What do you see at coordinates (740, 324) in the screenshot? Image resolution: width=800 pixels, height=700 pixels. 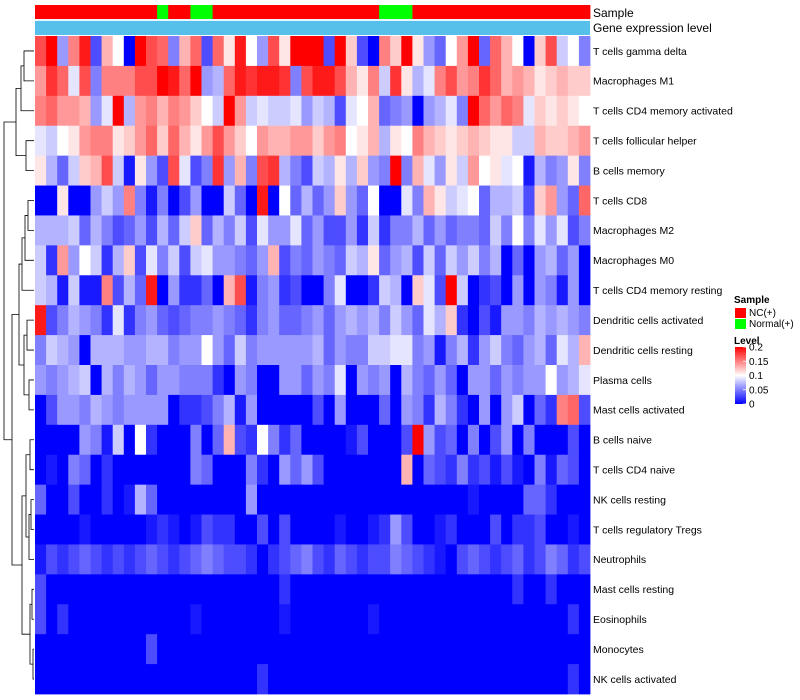 I see `legend-normal-swatch` at bounding box center [740, 324].